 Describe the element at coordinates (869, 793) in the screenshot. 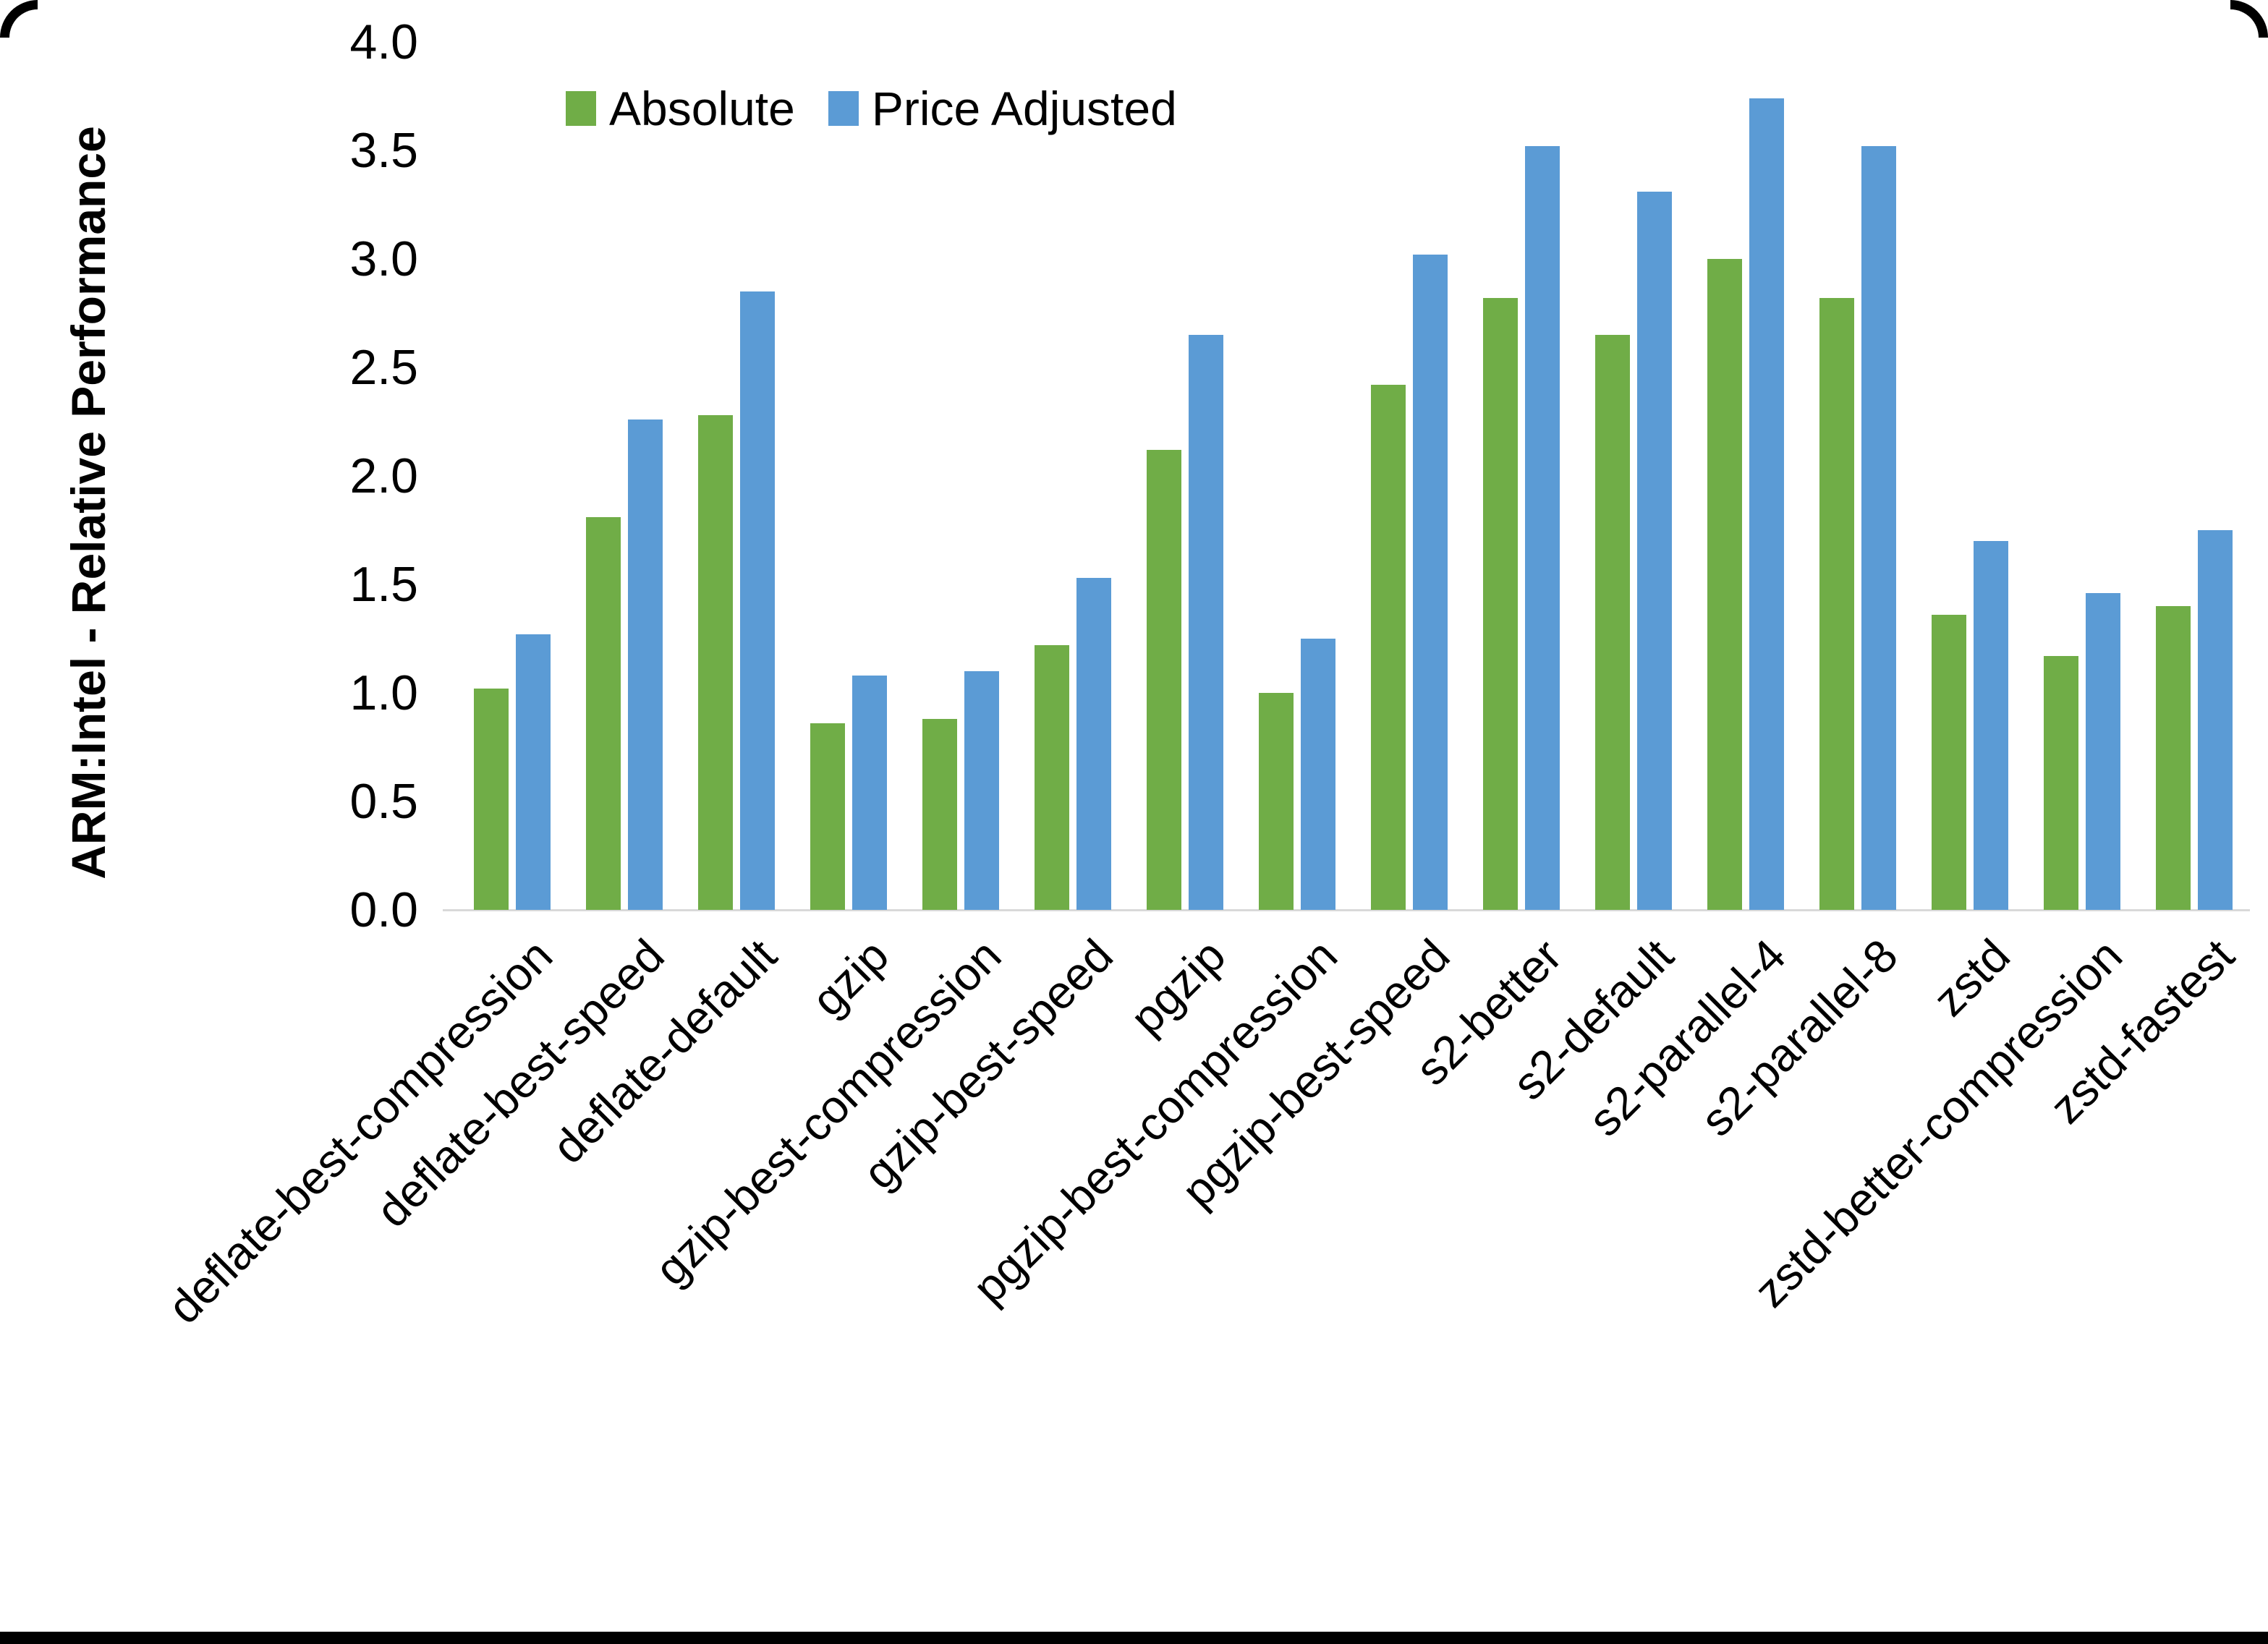

I see `bar-price-adjusted-gzip` at that location.